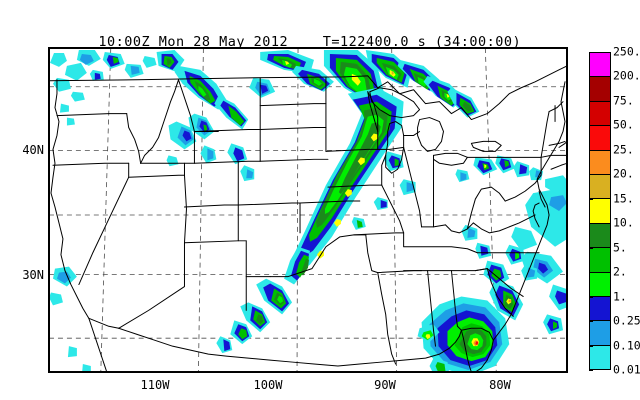 This screenshot has width=640, height=400. I want to click on colorbar-tick-50p: 50., so click(623, 124).